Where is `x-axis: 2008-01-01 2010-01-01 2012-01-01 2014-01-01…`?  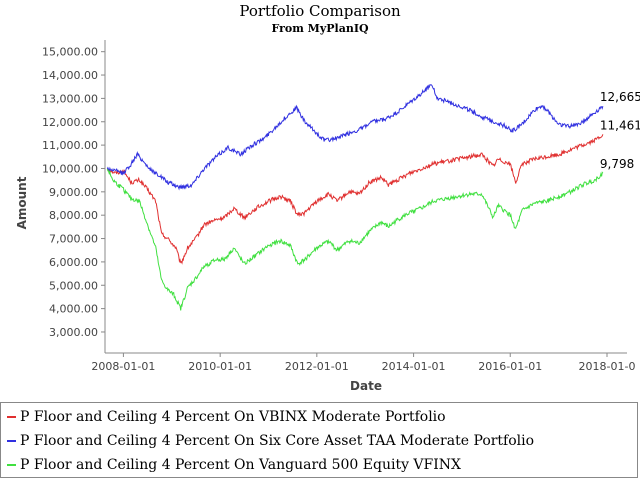 x-axis: 2008-01-01 2010-01-01 2012-01-01 2014-01-01… is located at coordinates (363, 362).